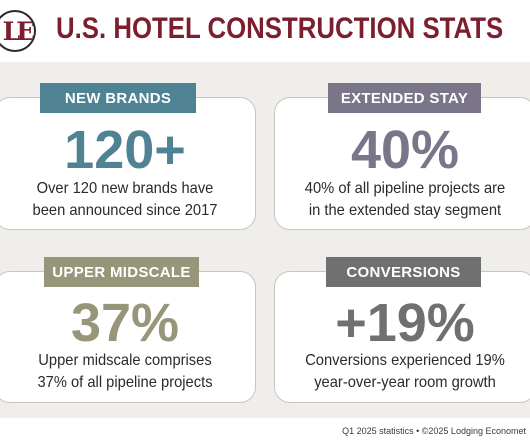 This screenshot has width=530, height=442. I want to click on badge-upper-midscale: UPPER MIDSCALE, so click(121, 272).